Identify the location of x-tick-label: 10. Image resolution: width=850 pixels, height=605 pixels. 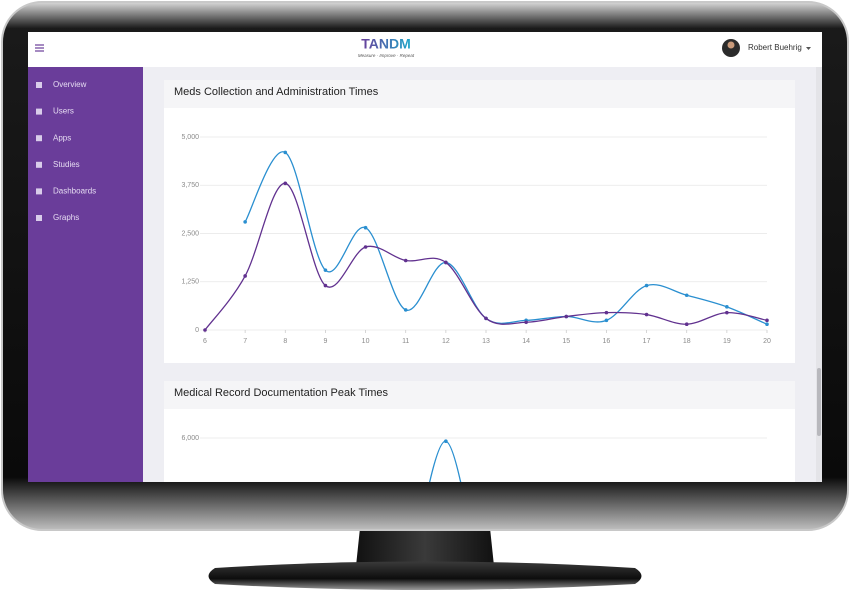
(366, 341).